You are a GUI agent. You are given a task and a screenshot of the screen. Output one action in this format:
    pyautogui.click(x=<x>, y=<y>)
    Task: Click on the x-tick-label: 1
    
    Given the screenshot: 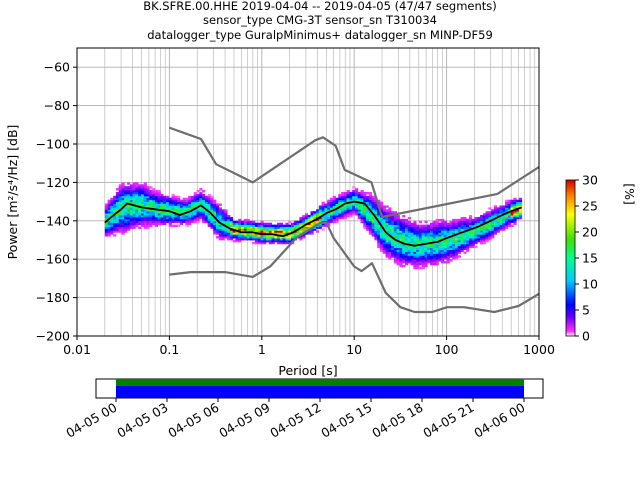 What is the action you would take?
    pyautogui.click(x=262, y=349)
    